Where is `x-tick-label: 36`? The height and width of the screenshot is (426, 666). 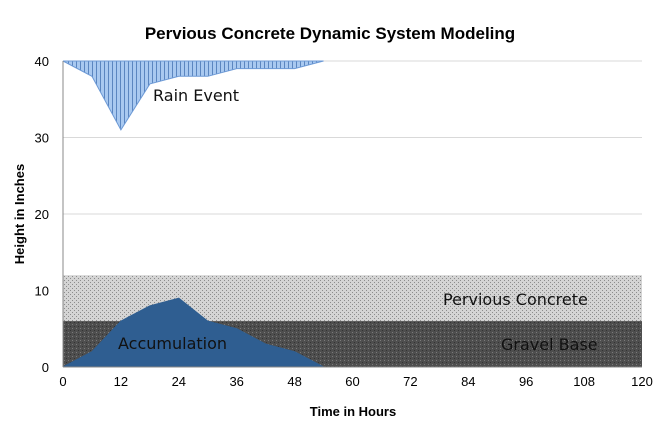
x-tick-label: 36 is located at coordinates (236, 381).